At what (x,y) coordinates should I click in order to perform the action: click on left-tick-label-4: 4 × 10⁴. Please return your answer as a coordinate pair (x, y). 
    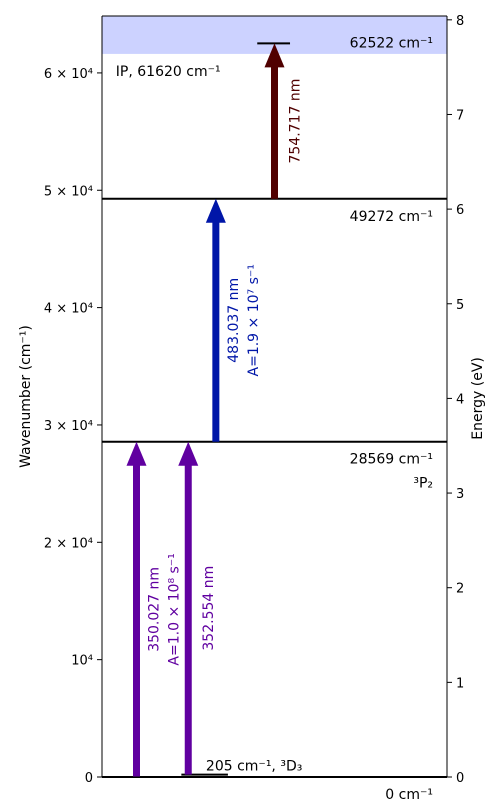
    Looking at the image, I should click on (68, 309).